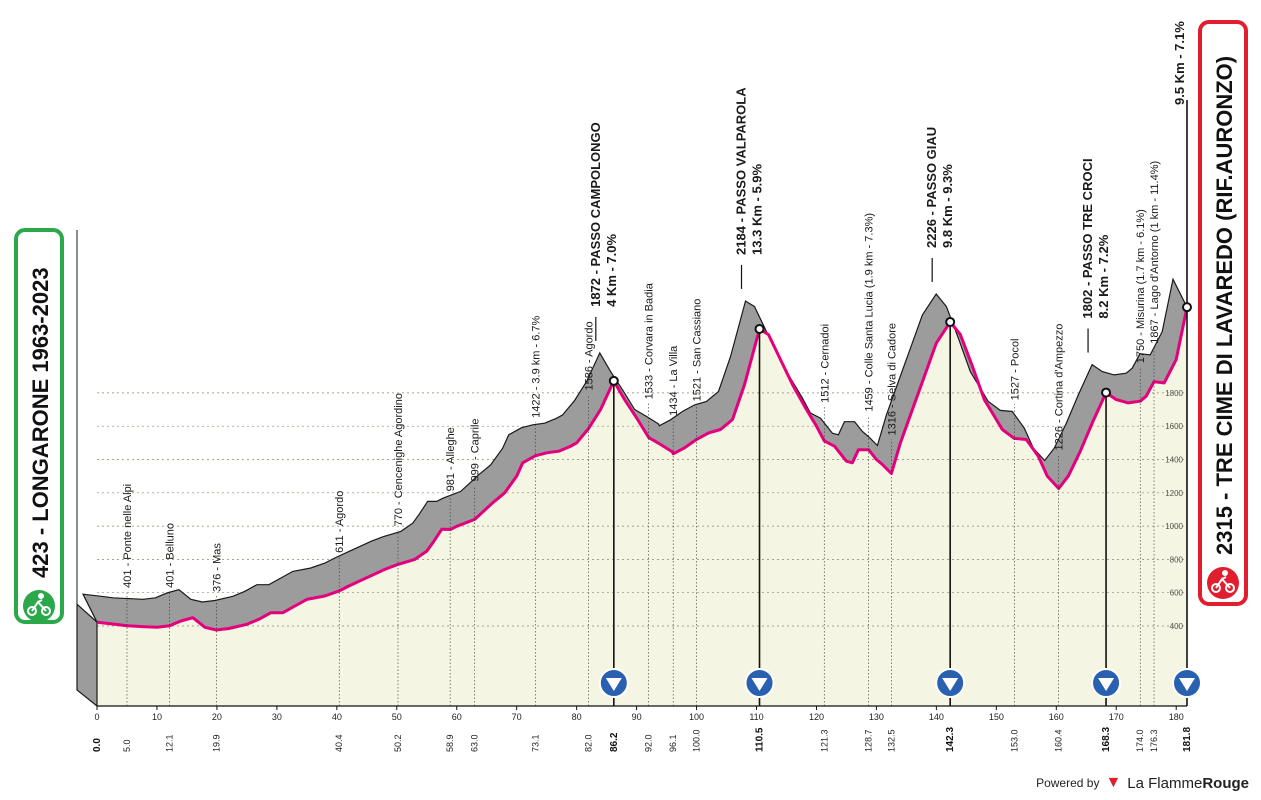 The width and height of the screenshot is (1261, 800). Describe the element at coordinates (637, 717) in the screenshot. I see `x-tick-label: 90` at that location.